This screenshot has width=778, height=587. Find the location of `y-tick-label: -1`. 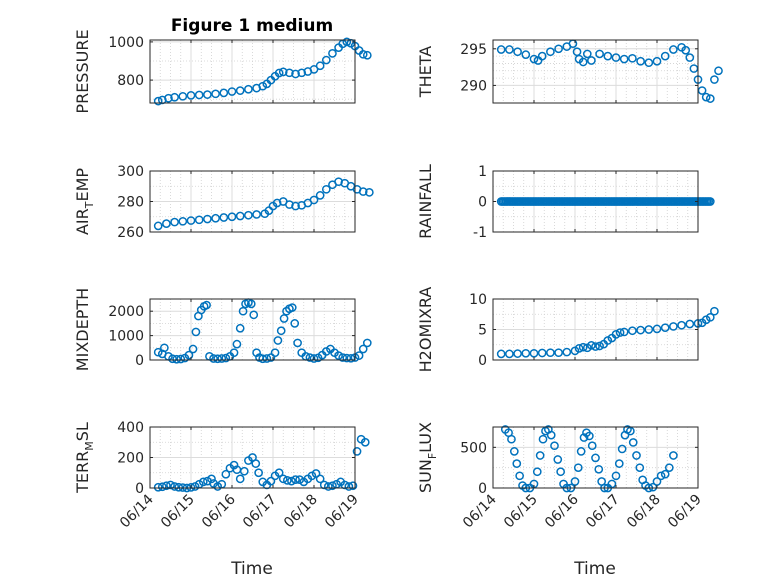

y-tick-label: -1 is located at coordinates (480, 233).